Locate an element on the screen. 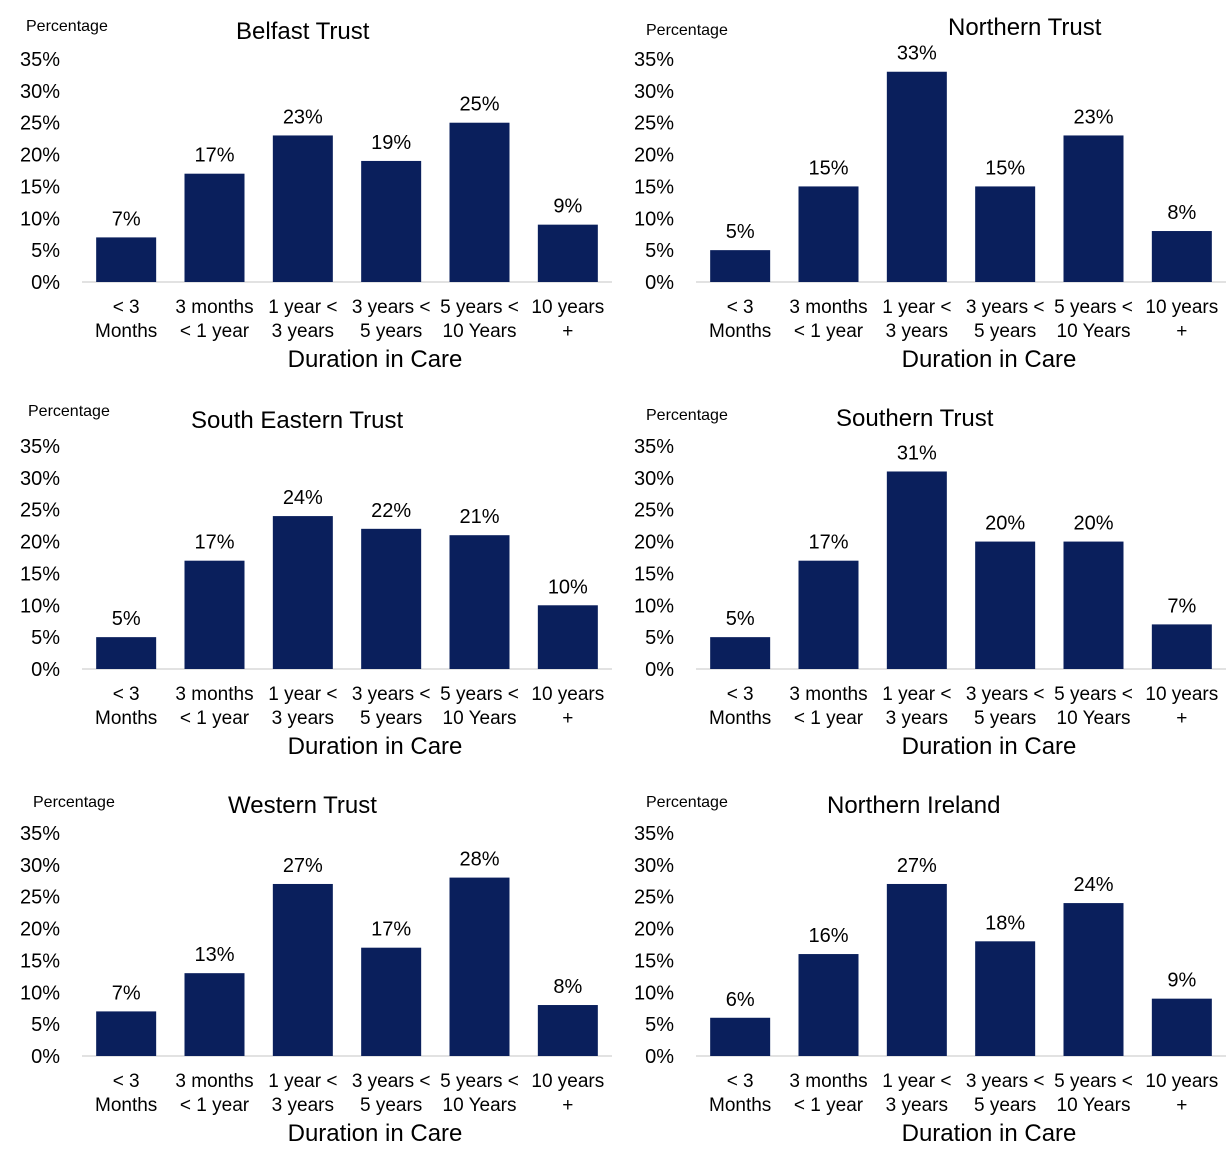 This screenshot has width=1228, height=1154. data-label: 9% is located at coordinates (1181, 981).